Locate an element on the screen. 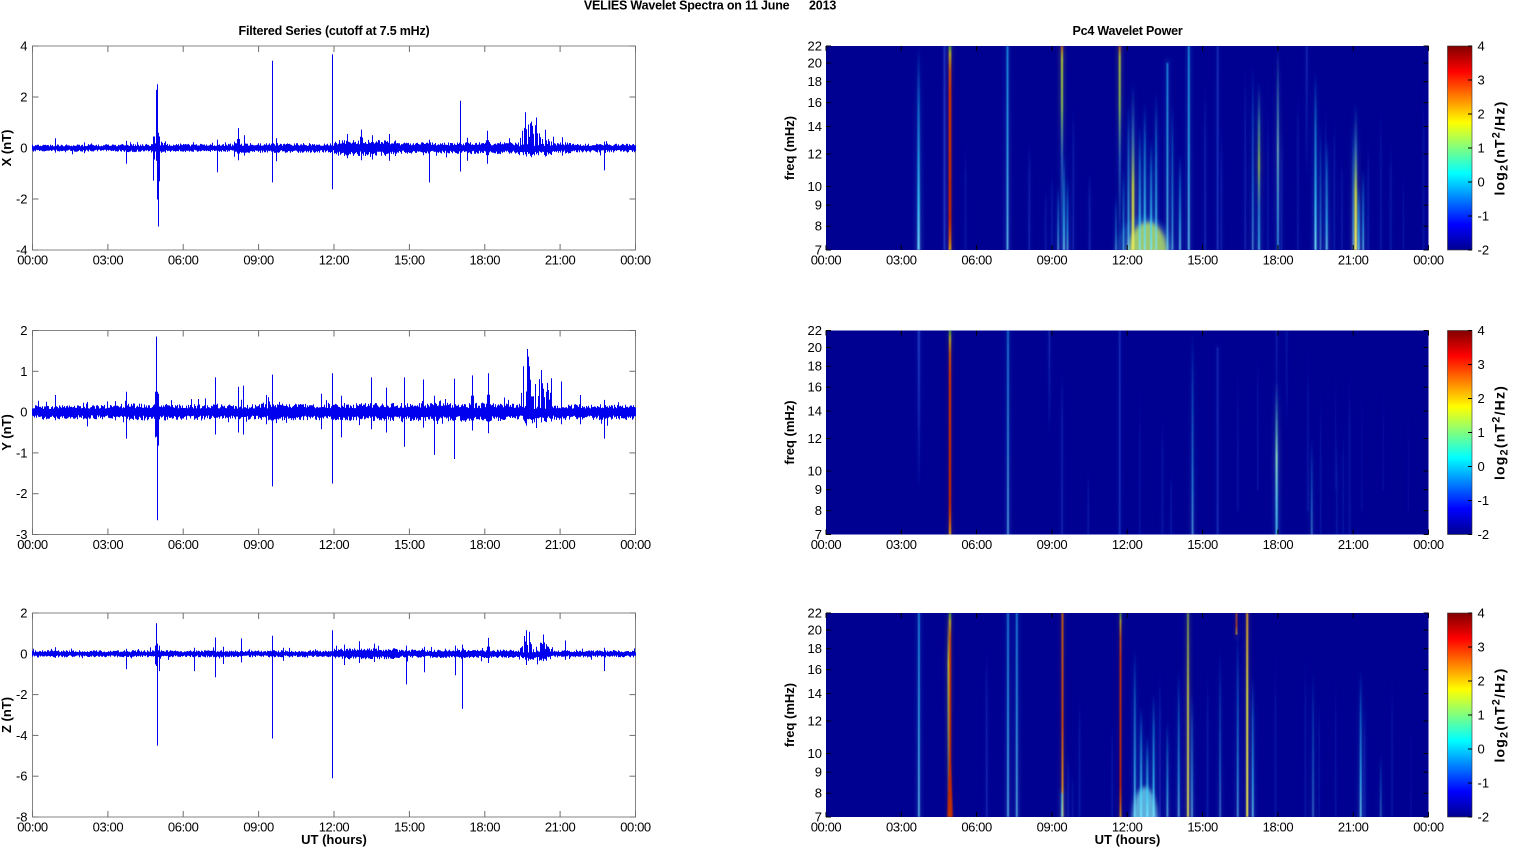  svg-text: -8 is located at coordinates (22, 817).